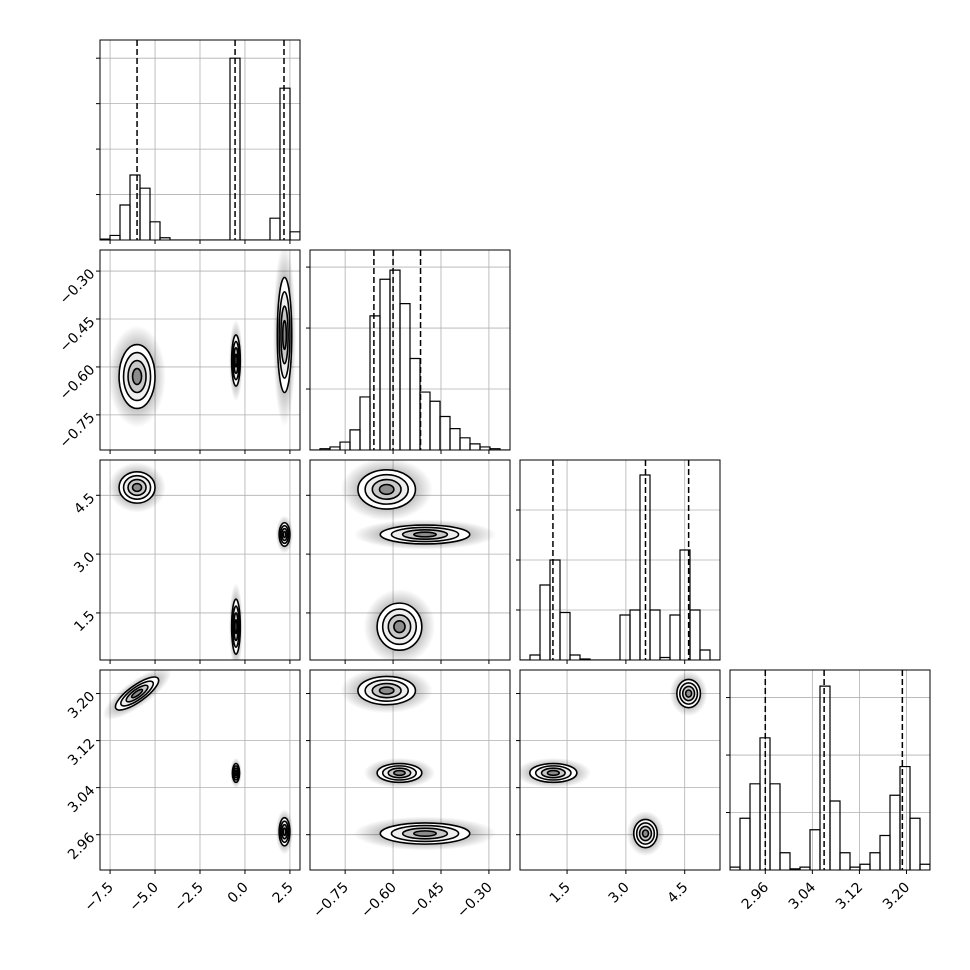 The image size is (970, 970). Describe the element at coordinates (144, 897) in the screenshot. I see `x-tick-label: −5.0` at that location.